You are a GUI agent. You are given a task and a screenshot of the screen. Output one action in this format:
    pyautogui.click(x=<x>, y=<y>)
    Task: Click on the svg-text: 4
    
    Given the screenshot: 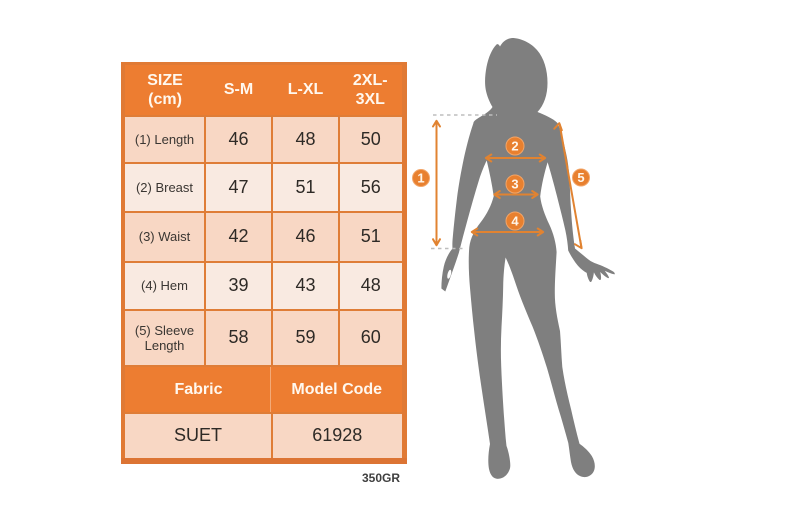 What is the action you would take?
    pyautogui.click(x=515, y=221)
    